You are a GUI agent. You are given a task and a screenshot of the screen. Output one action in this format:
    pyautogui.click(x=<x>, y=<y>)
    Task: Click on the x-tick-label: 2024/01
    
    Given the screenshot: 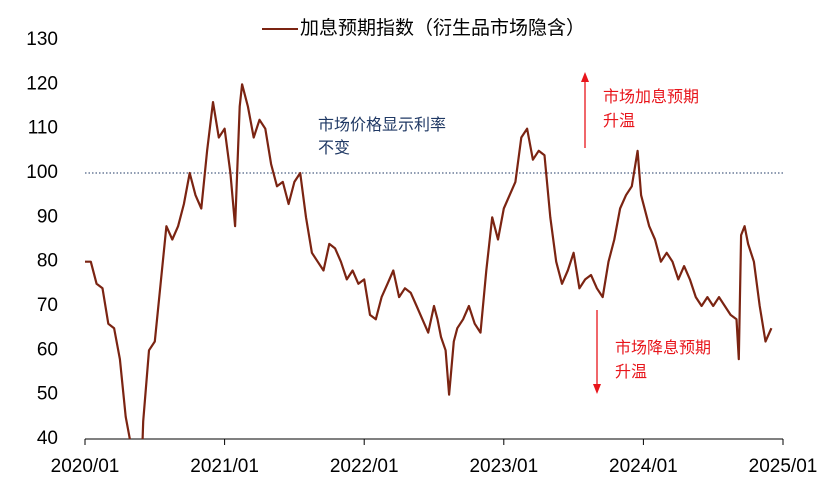 What is the action you would take?
    pyautogui.click(x=643, y=466)
    